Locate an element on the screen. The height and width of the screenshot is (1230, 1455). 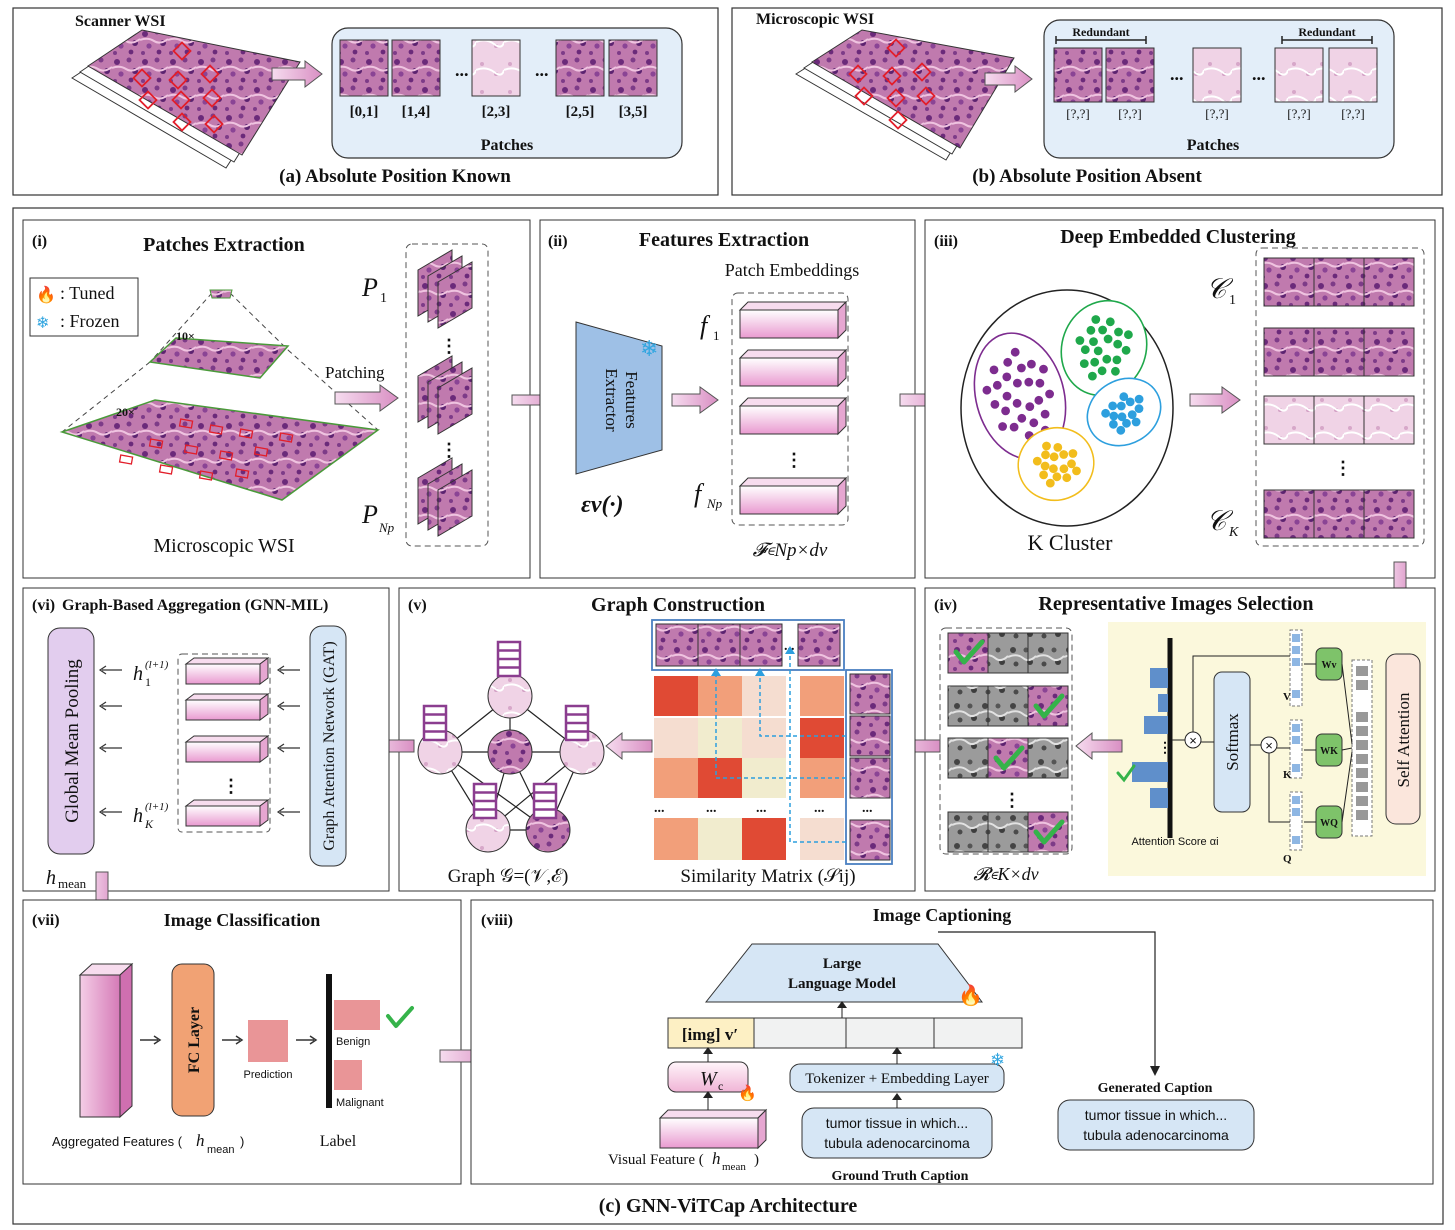
scanner-wsi-stack is located at coordinates (186, 99).